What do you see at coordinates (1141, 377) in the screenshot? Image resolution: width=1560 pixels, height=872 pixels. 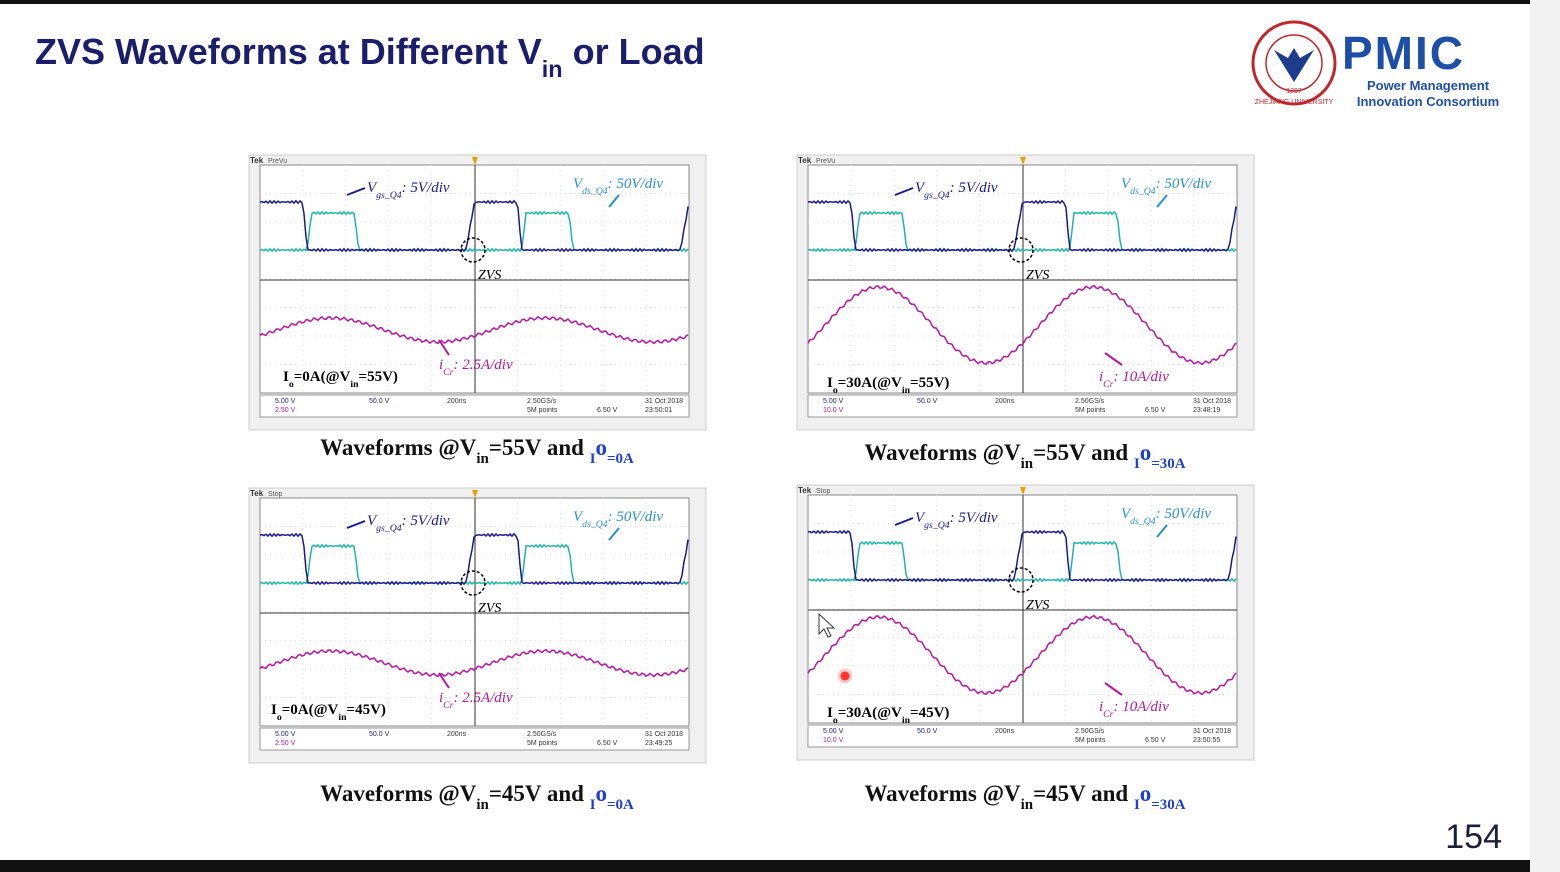 I see `text-part: : 10A/div` at bounding box center [1141, 377].